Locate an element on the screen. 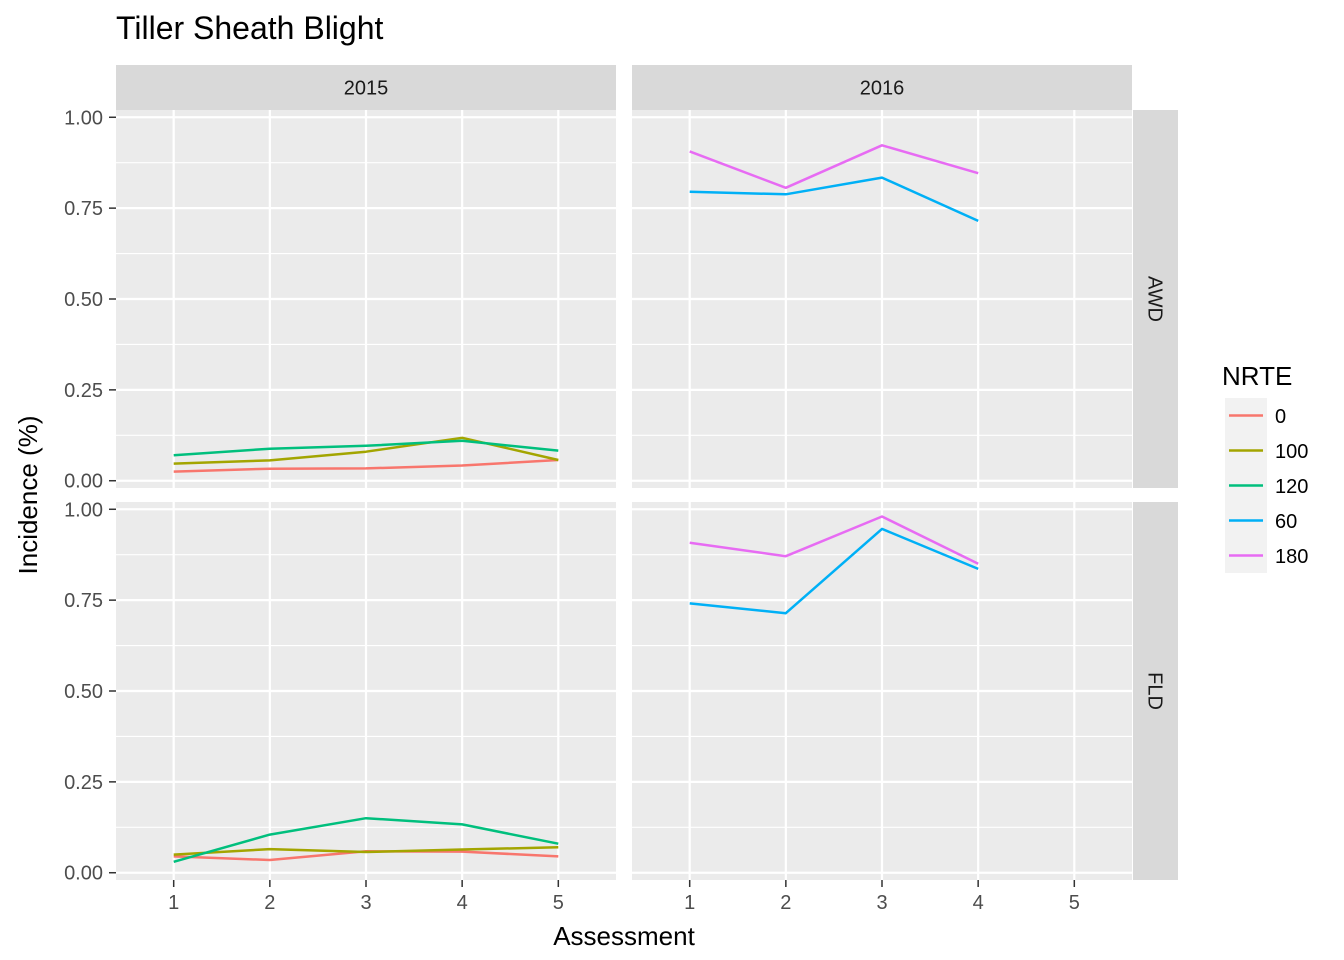  legend-item-100: 100 is located at coordinates (1266, 450).